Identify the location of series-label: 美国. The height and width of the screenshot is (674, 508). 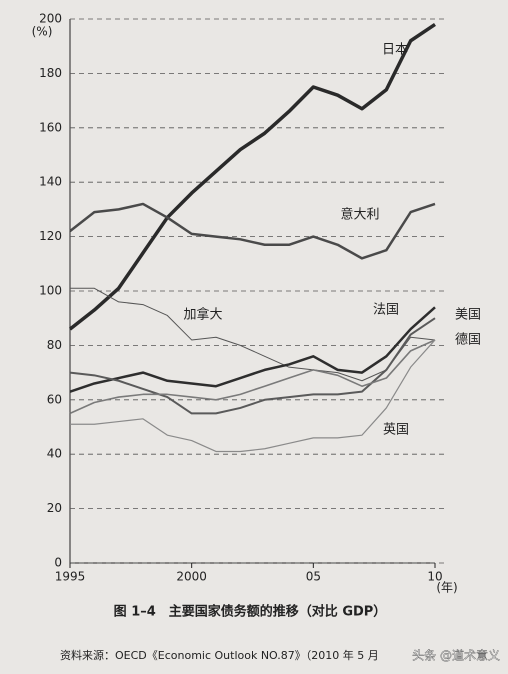
(468, 315).